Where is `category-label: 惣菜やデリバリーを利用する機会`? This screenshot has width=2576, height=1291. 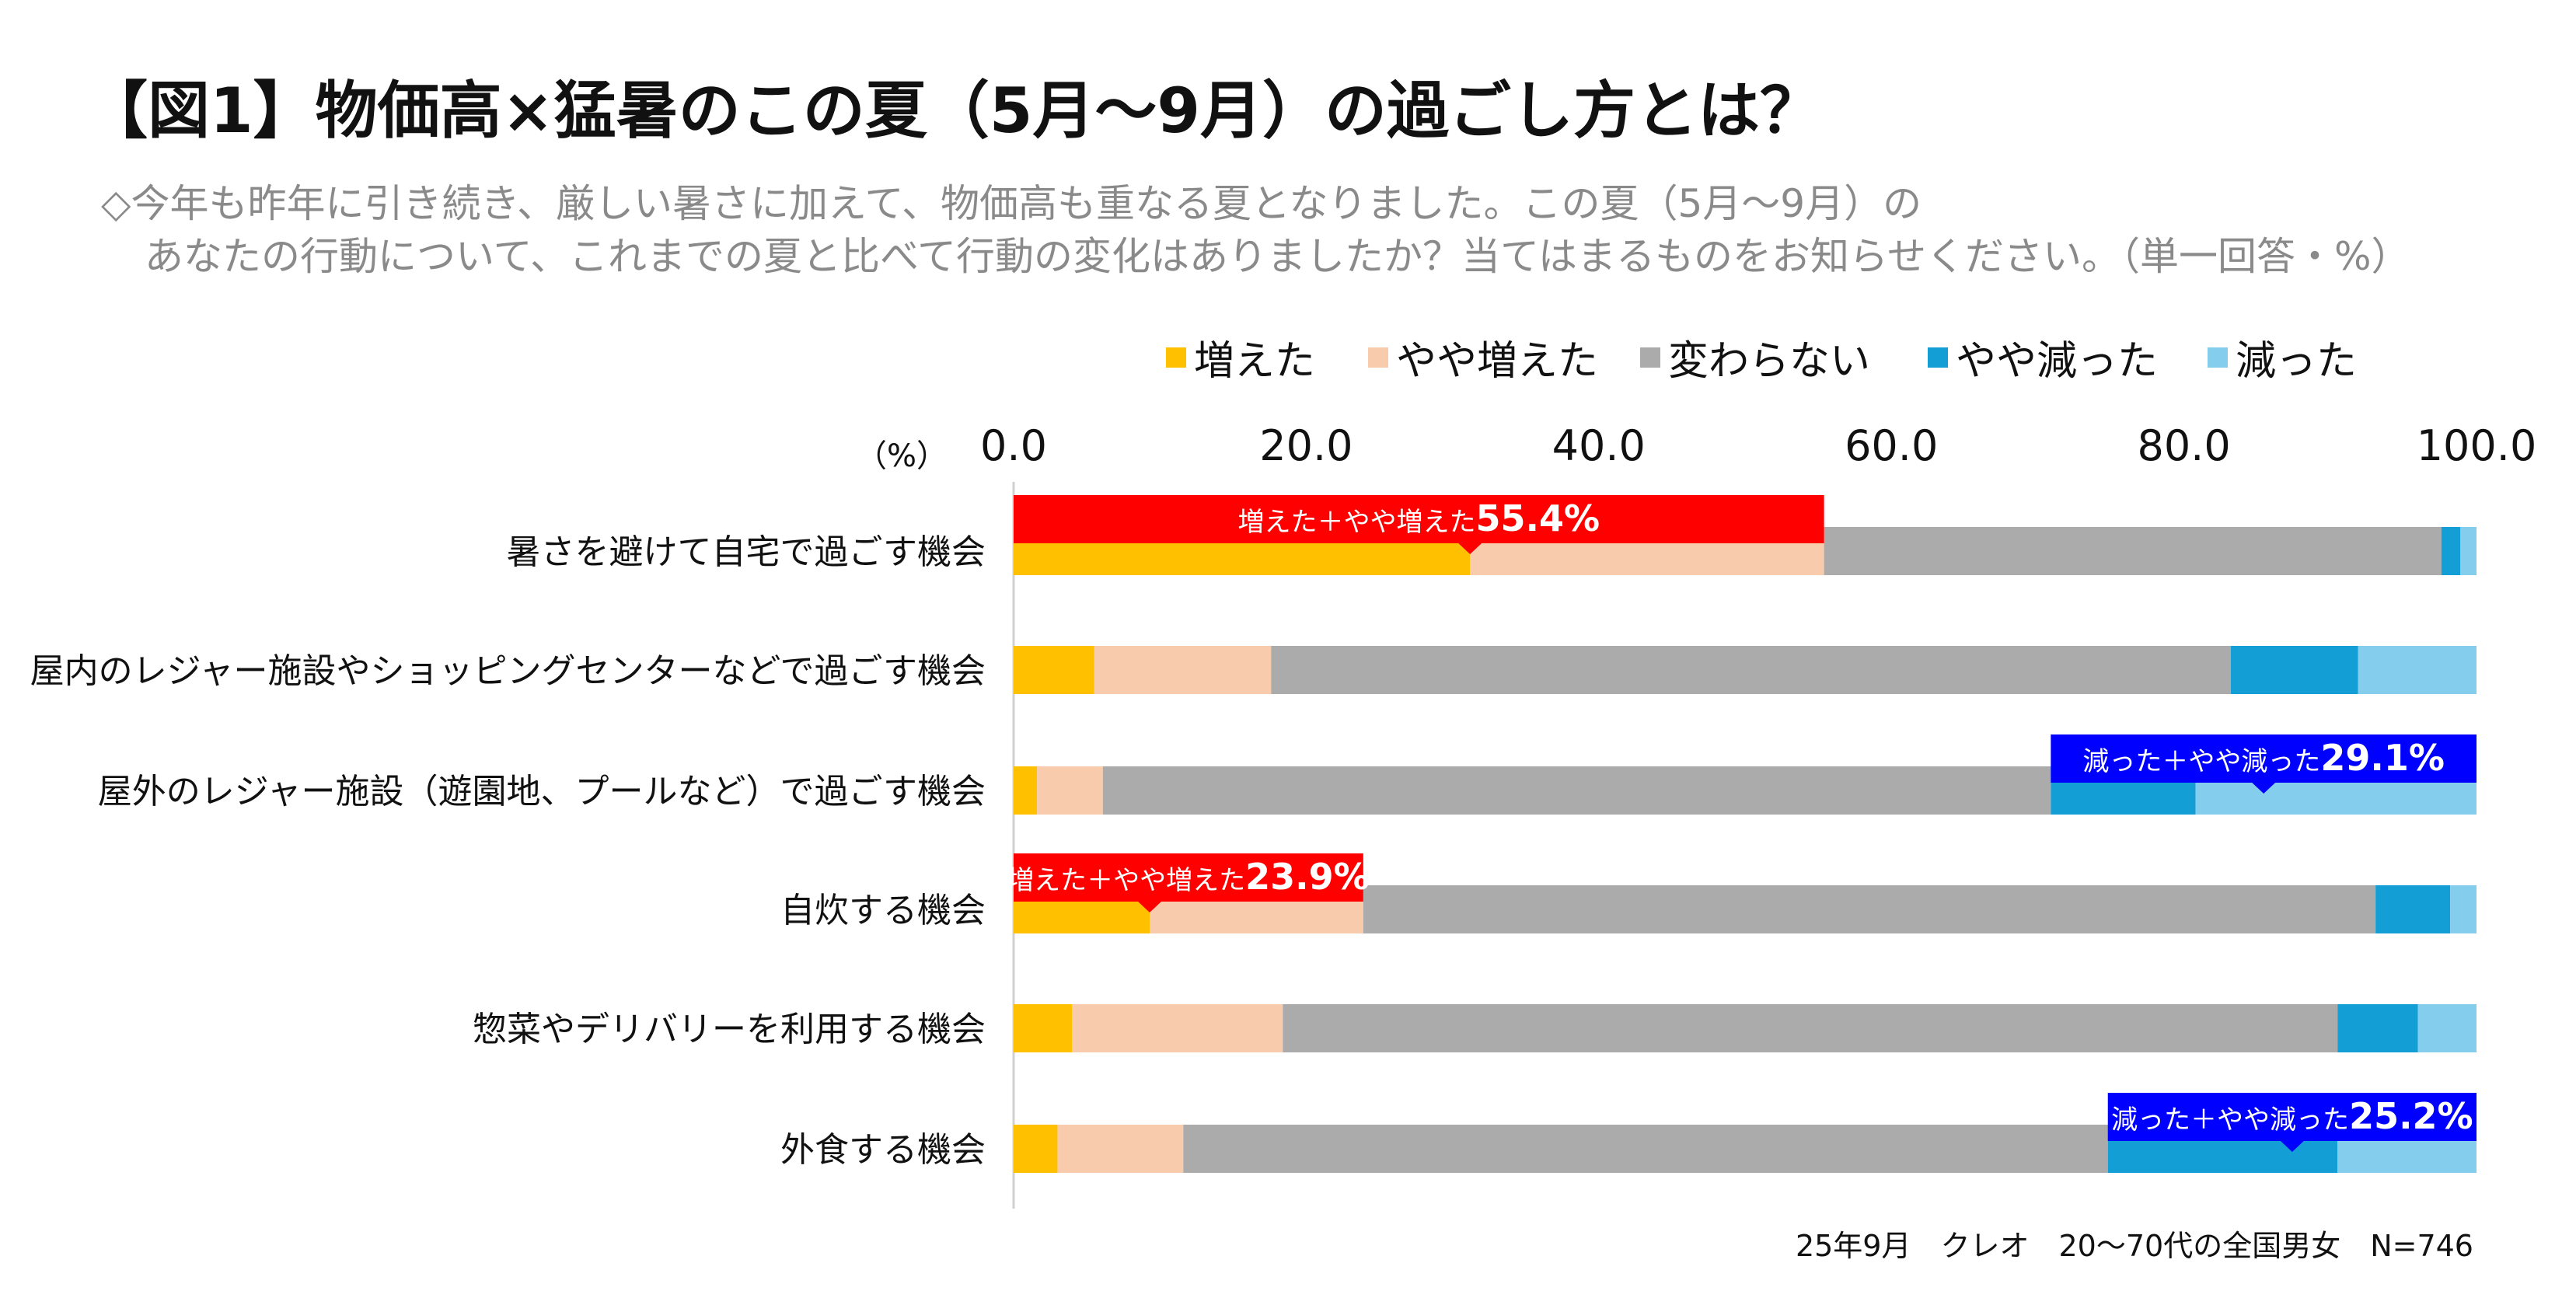 category-label: 惣菜やデリバリーを利用する機会 is located at coordinates (730, 1029).